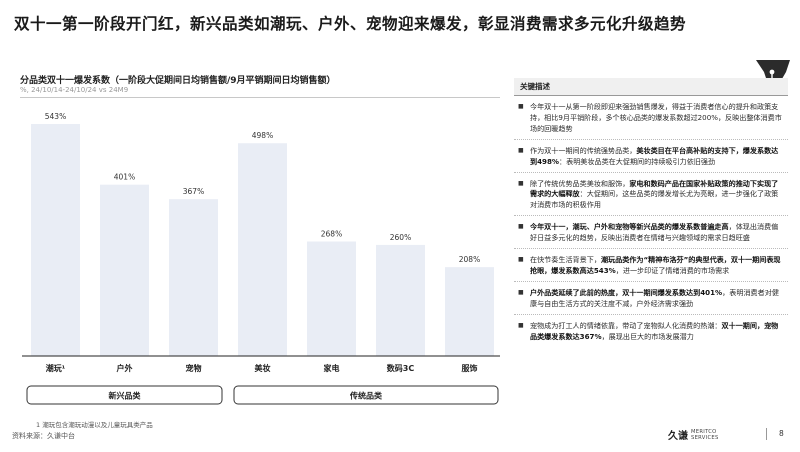  I want to click on category-group-label: 新兴品类, so click(125, 396).